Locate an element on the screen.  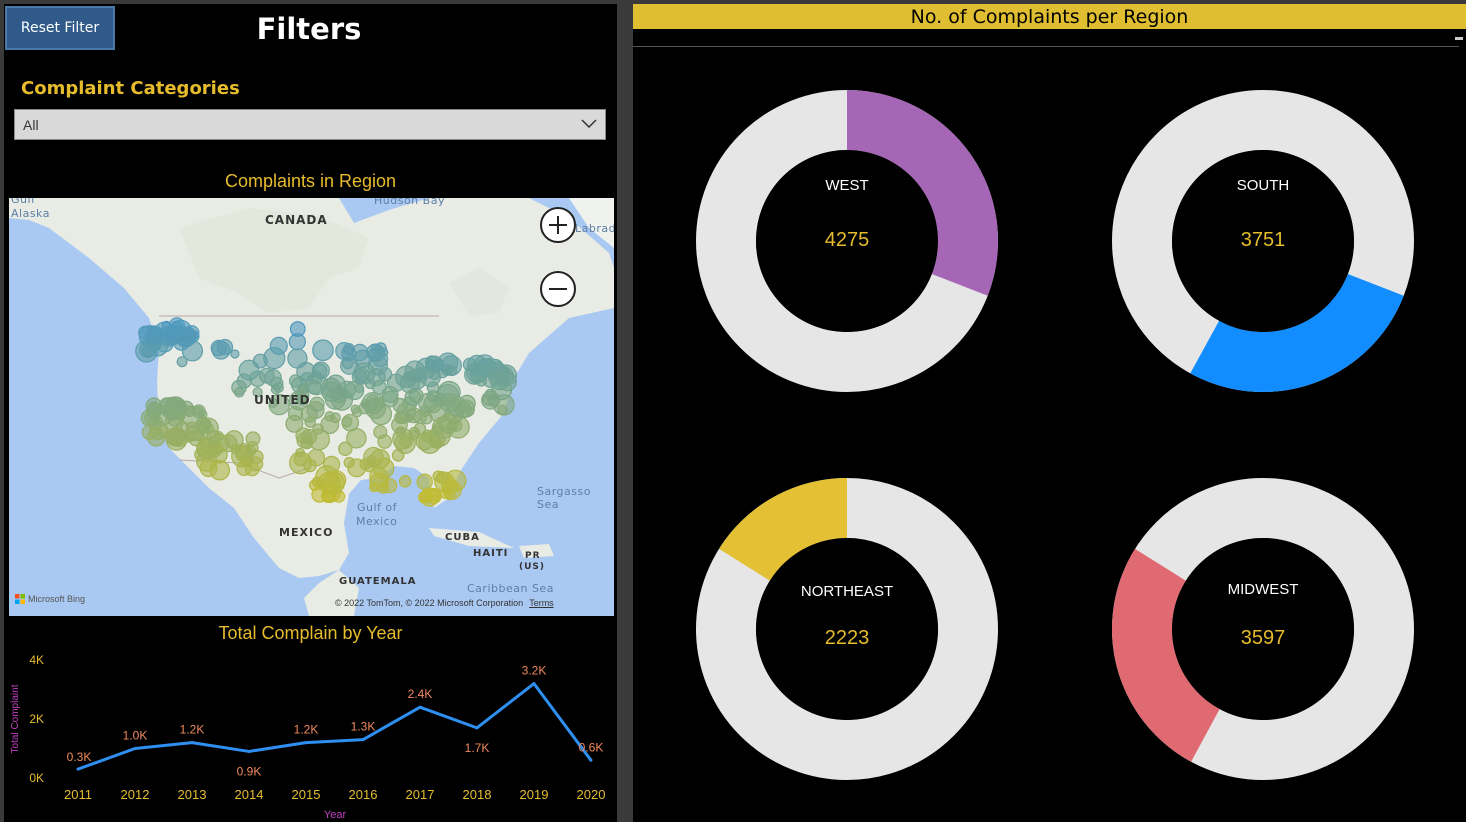
donut-west-ring is located at coordinates (847, 241).